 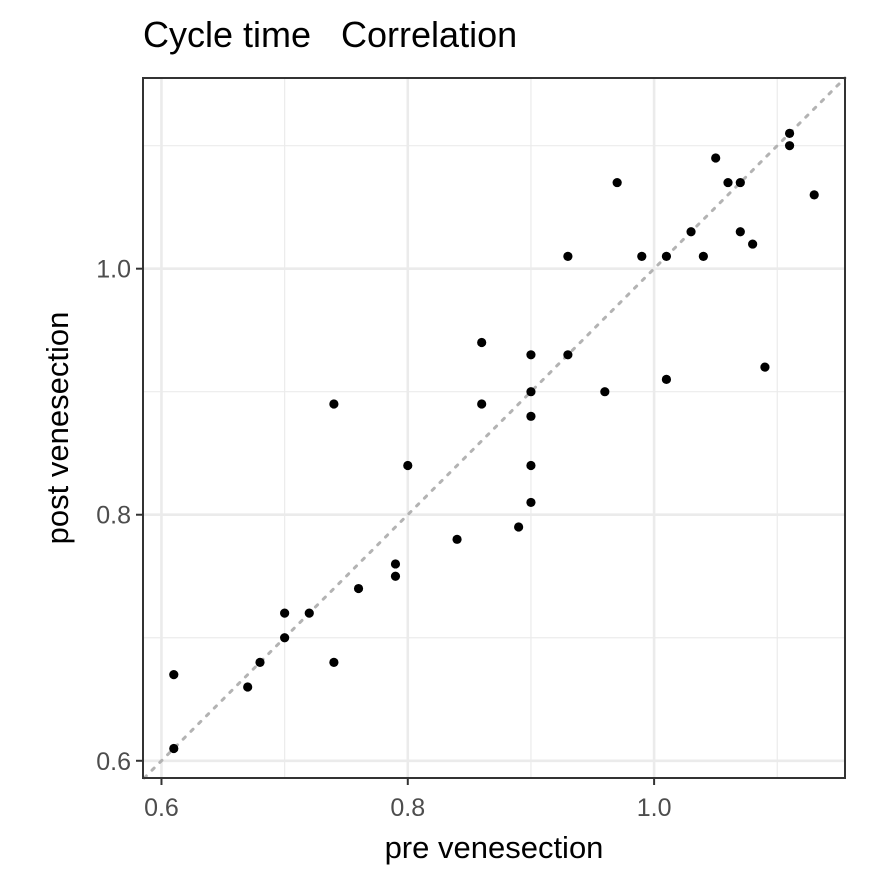 What do you see at coordinates (330, 34) in the screenshot?
I see `chart-title: Cycle time Correlation` at bounding box center [330, 34].